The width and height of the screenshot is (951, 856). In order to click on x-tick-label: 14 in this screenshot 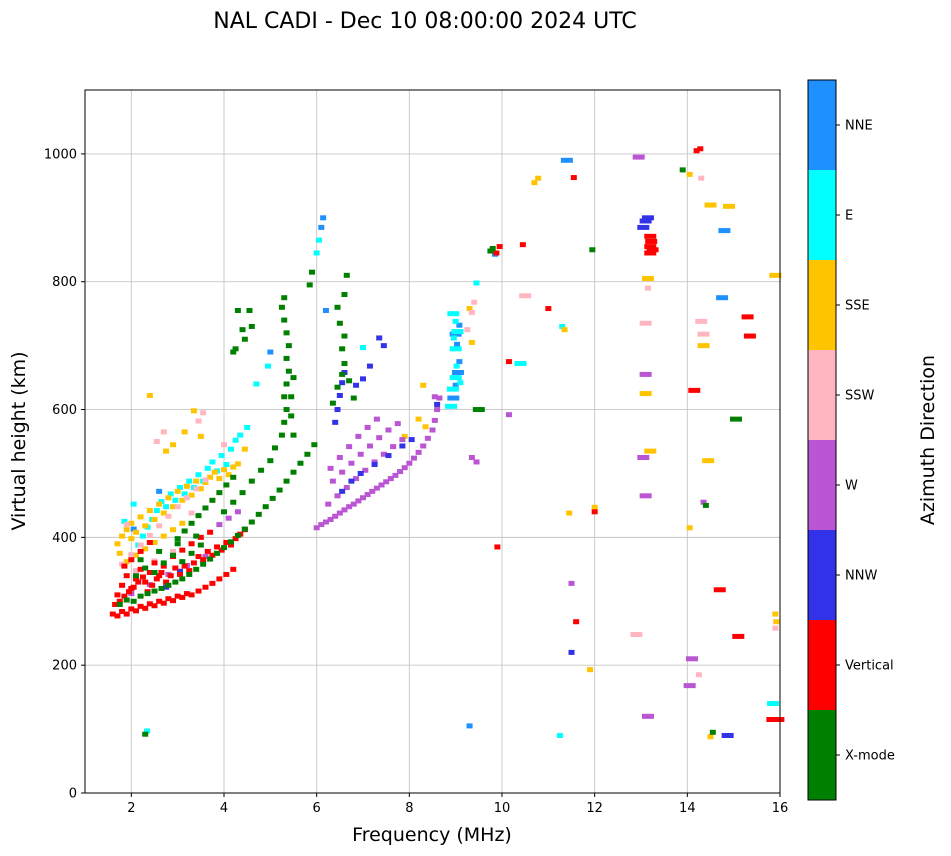, I will do `click(687, 808)`.